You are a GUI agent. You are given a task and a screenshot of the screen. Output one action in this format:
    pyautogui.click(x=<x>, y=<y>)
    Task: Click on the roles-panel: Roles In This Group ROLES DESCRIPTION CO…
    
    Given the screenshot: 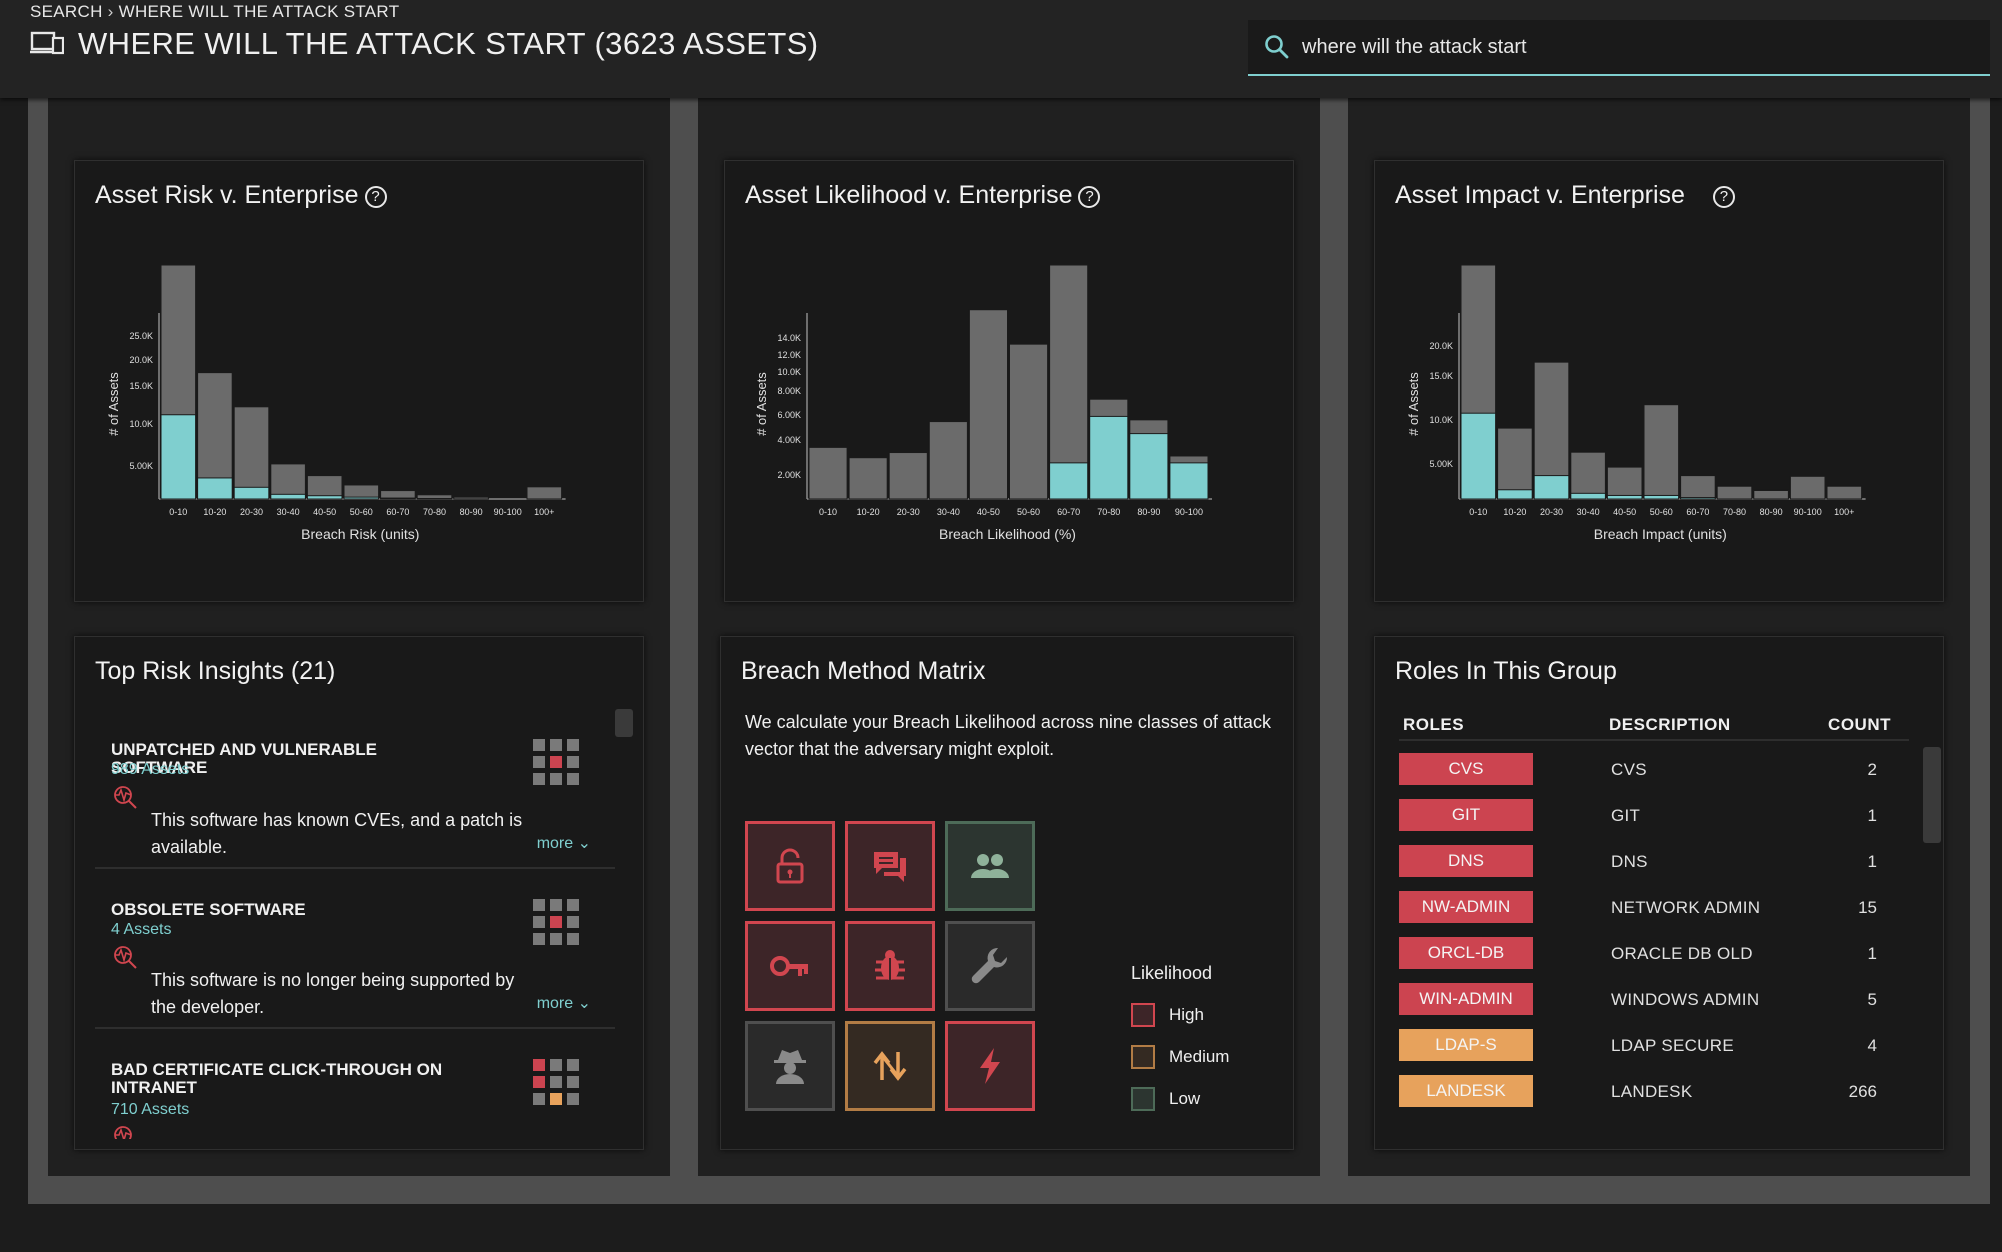 What is the action you would take?
    pyautogui.click(x=1659, y=893)
    